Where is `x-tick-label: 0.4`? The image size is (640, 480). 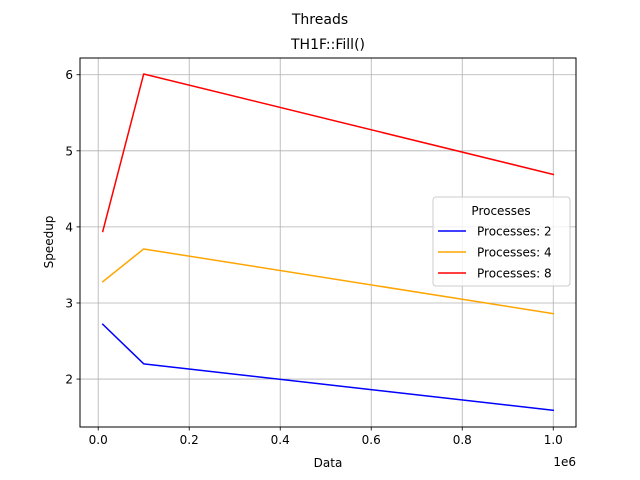
x-tick-label: 0.4 is located at coordinates (280, 440).